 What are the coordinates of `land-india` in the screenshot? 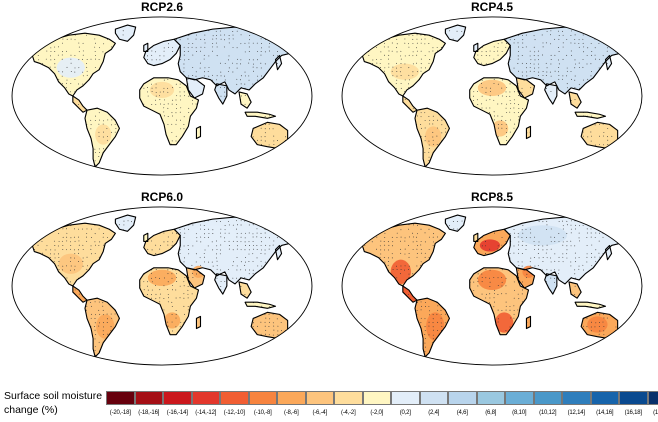 It's located at (220, 284).